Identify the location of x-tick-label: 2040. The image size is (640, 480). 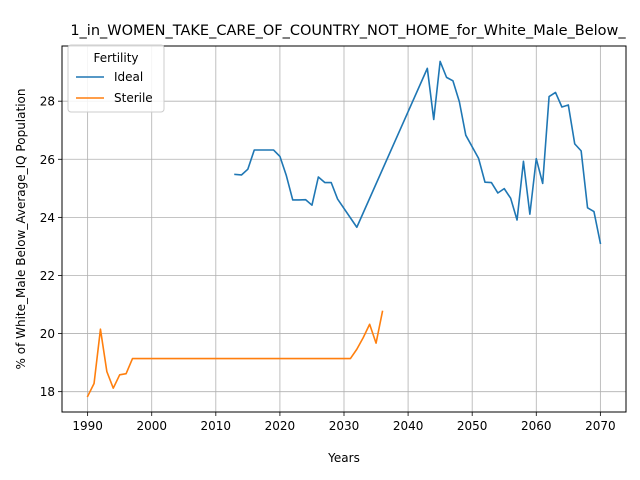
(408, 426).